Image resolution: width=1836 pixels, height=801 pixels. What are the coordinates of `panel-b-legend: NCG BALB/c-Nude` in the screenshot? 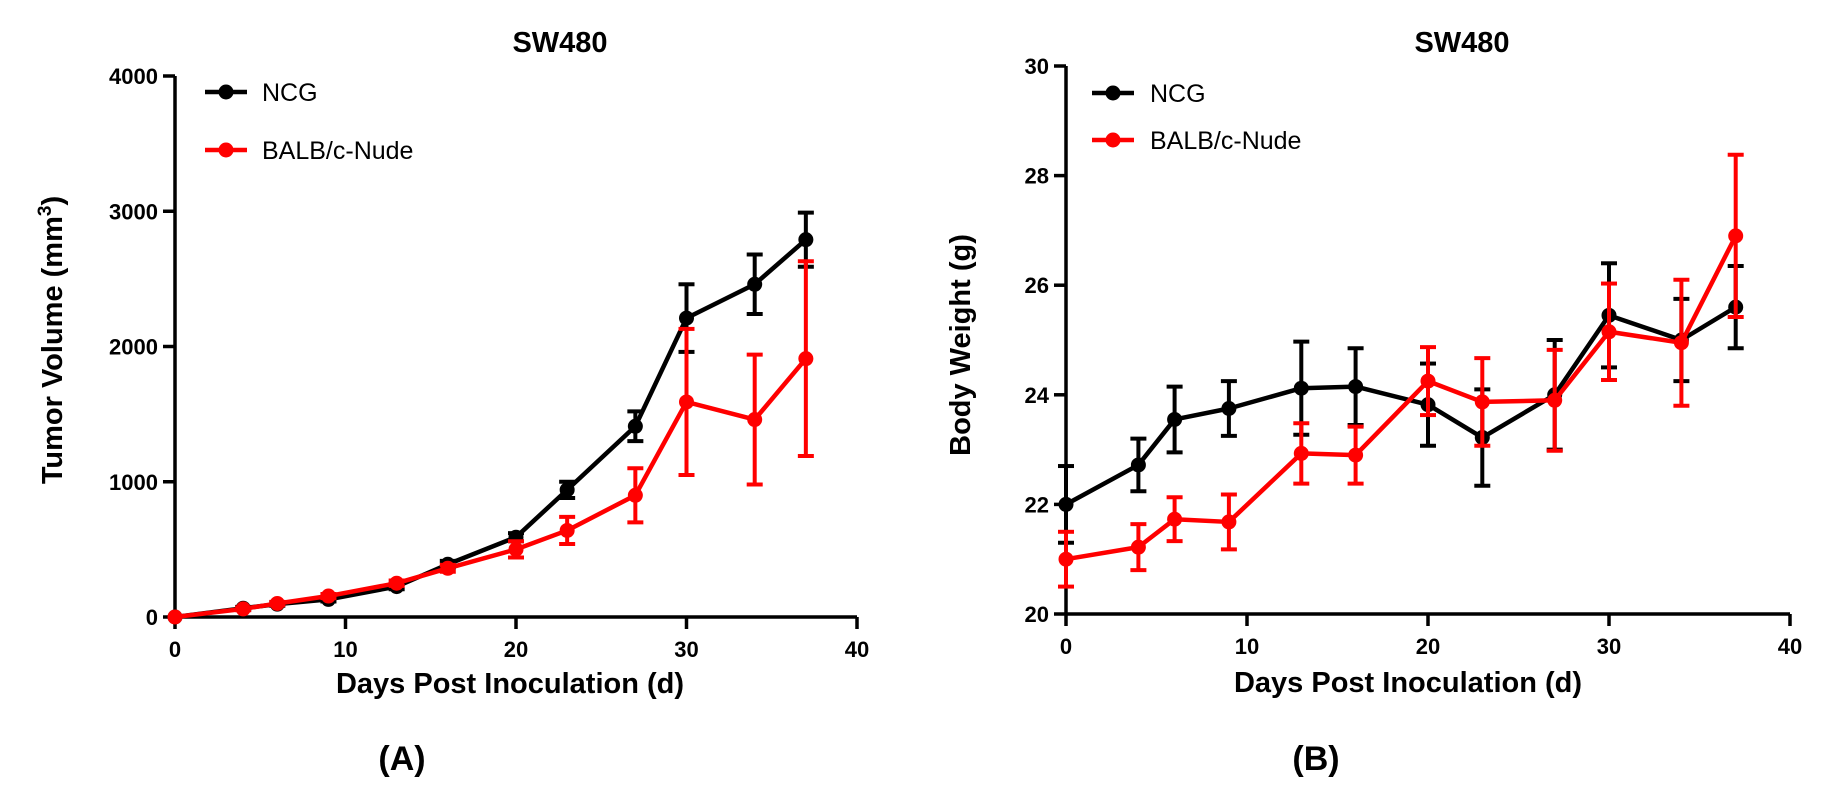 It's located at (1196, 117).